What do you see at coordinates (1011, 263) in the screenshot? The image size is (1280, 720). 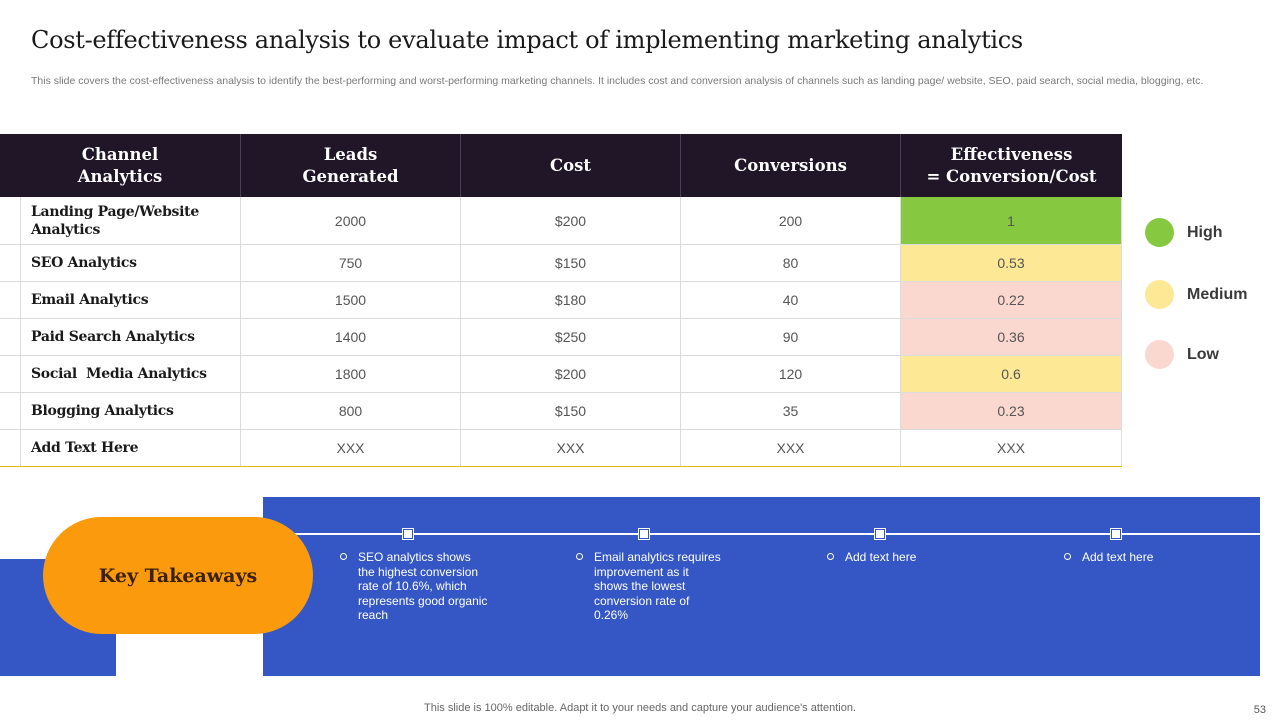 I see `cell-effectiveness: 0.53` at bounding box center [1011, 263].